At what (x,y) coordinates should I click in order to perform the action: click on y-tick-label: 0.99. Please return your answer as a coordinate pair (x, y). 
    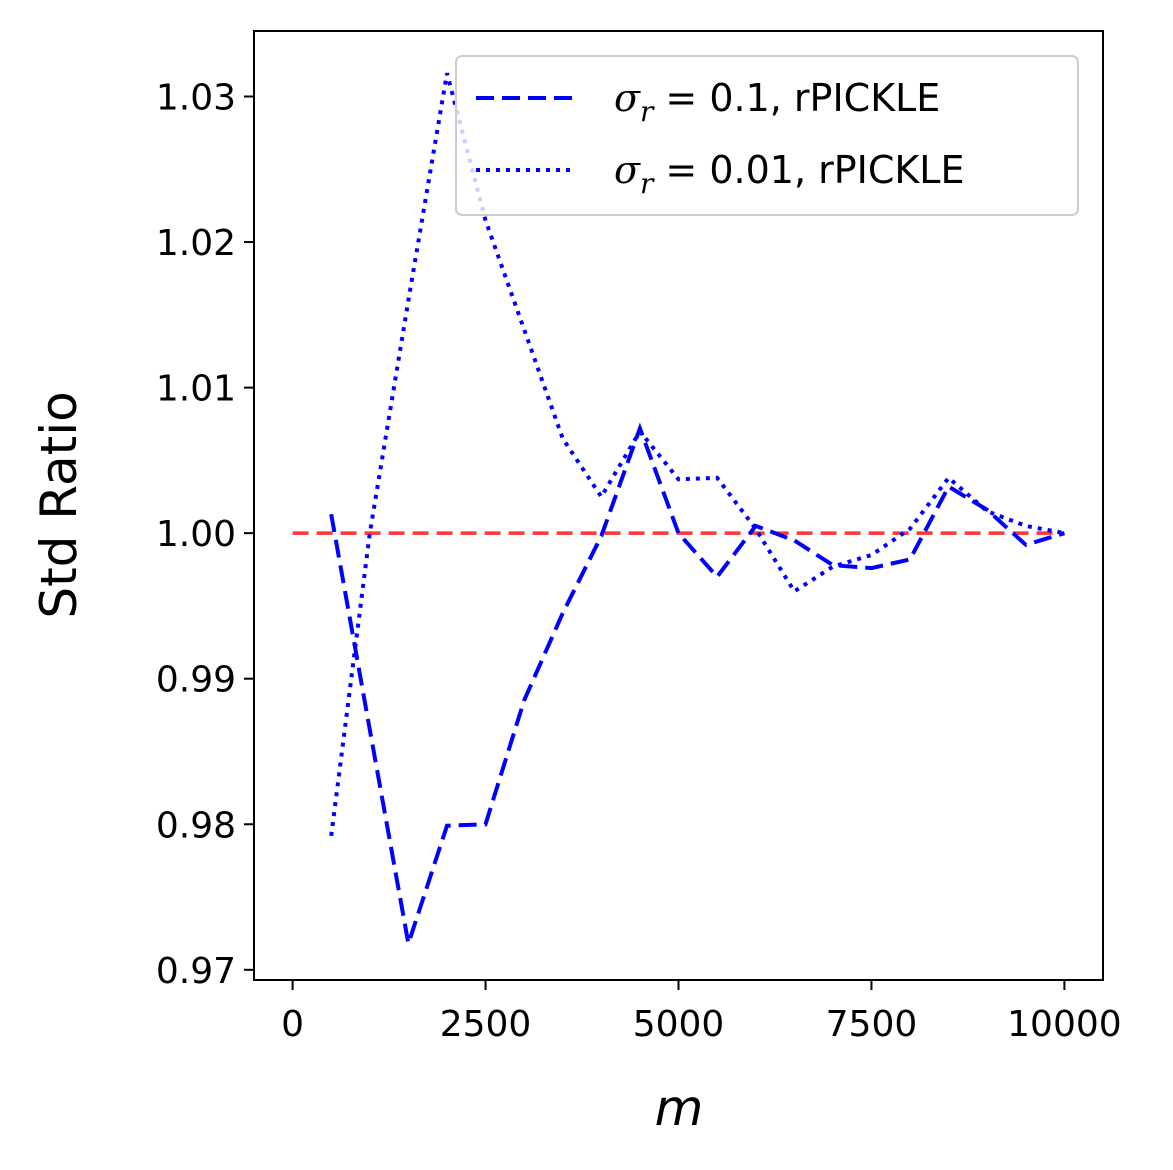
    Looking at the image, I should click on (196, 680).